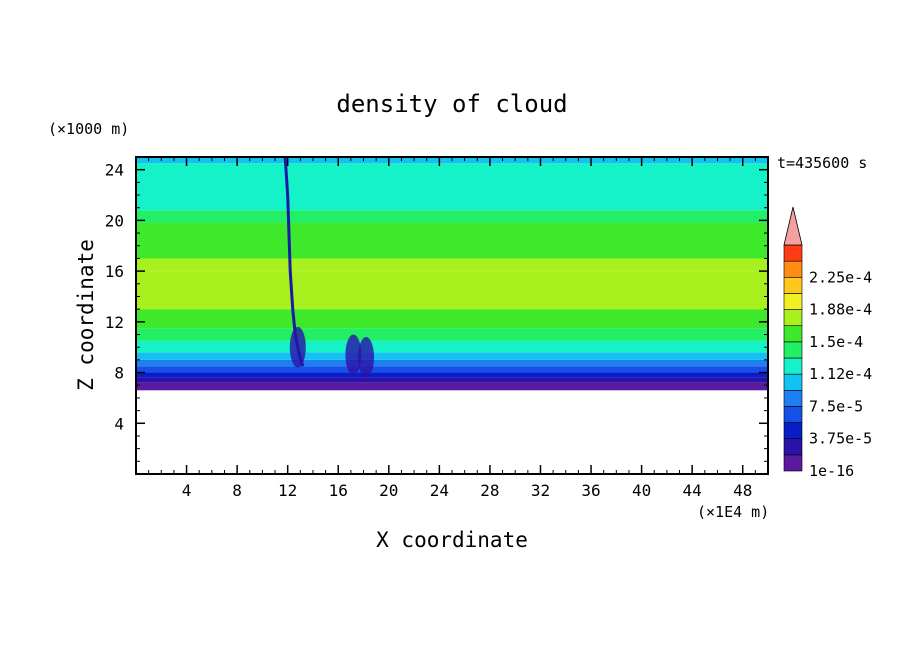  Describe the element at coordinates (237, 490) in the screenshot. I see `x-tick-label: 8` at that location.